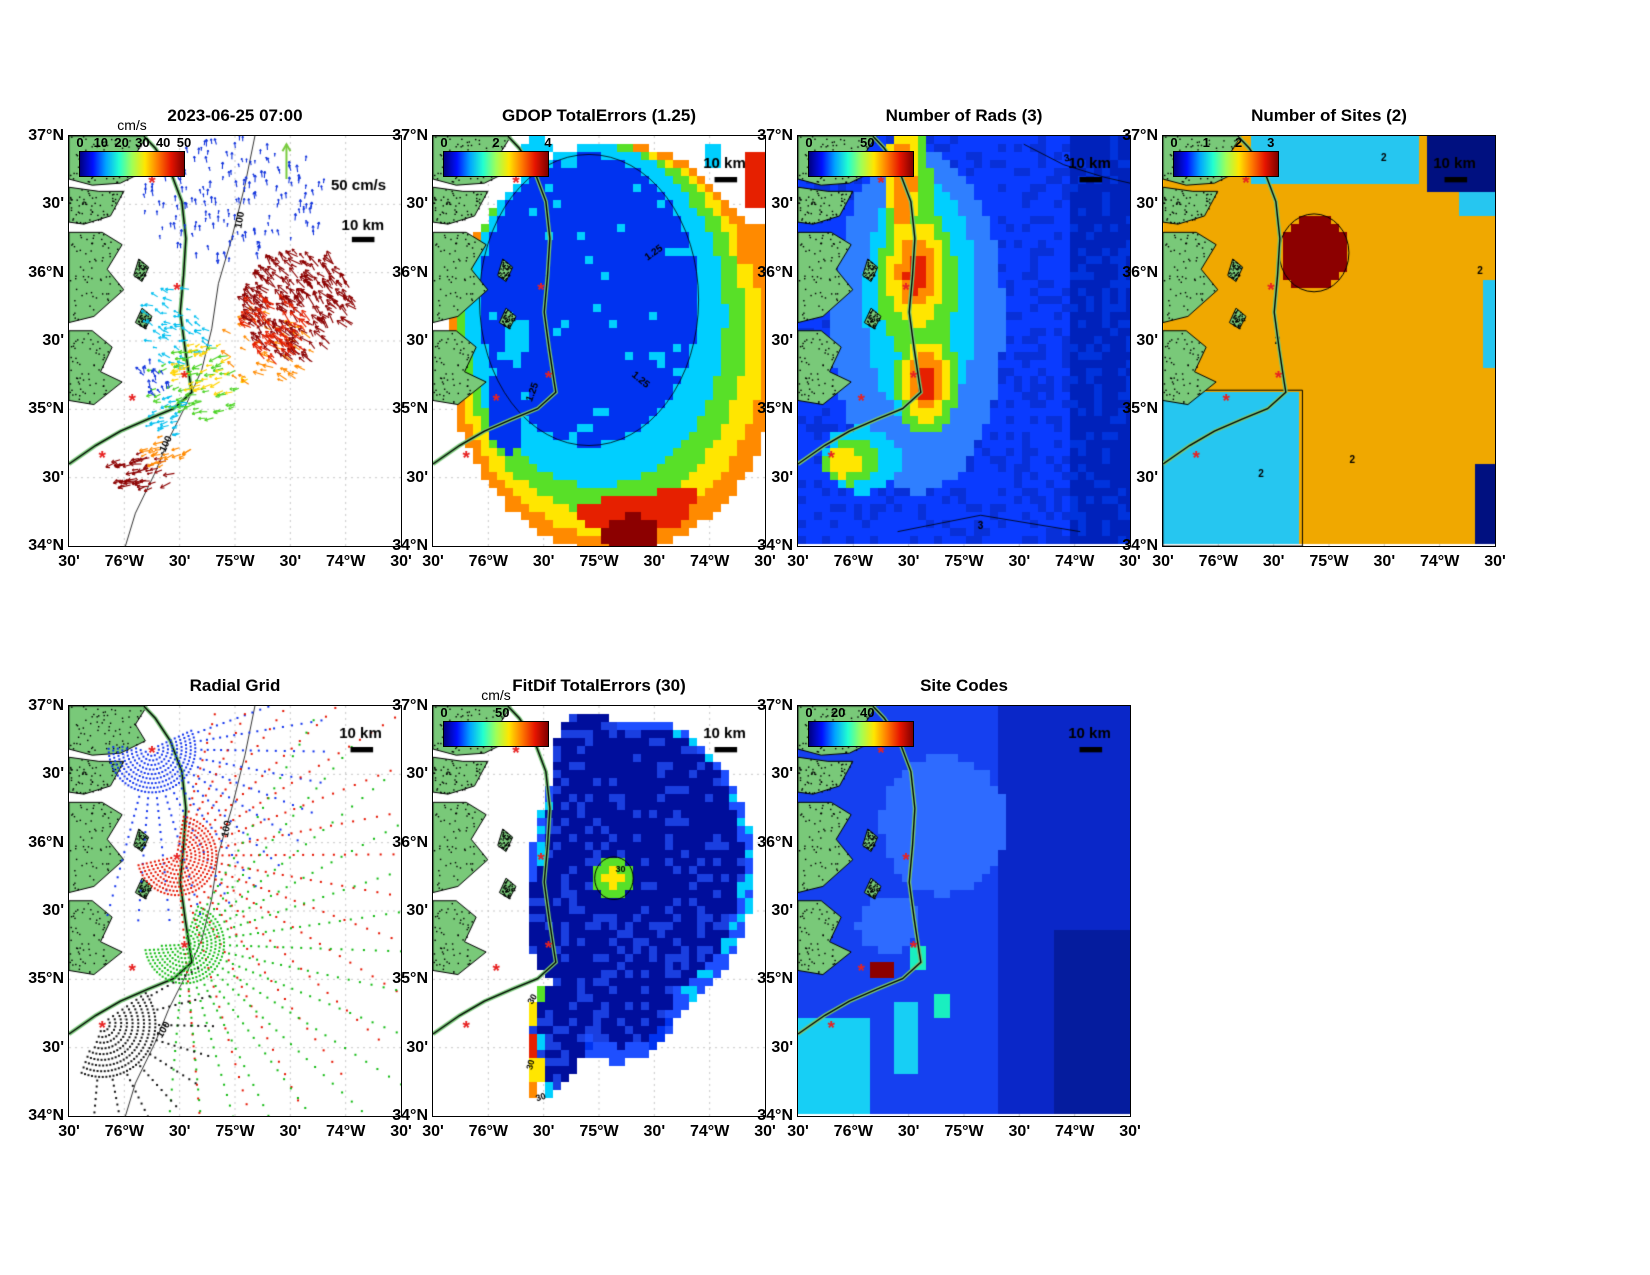 The image size is (1650, 1275). Describe the element at coordinates (548, 142) in the screenshot. I see `colorbar-tick: 4` at that location.